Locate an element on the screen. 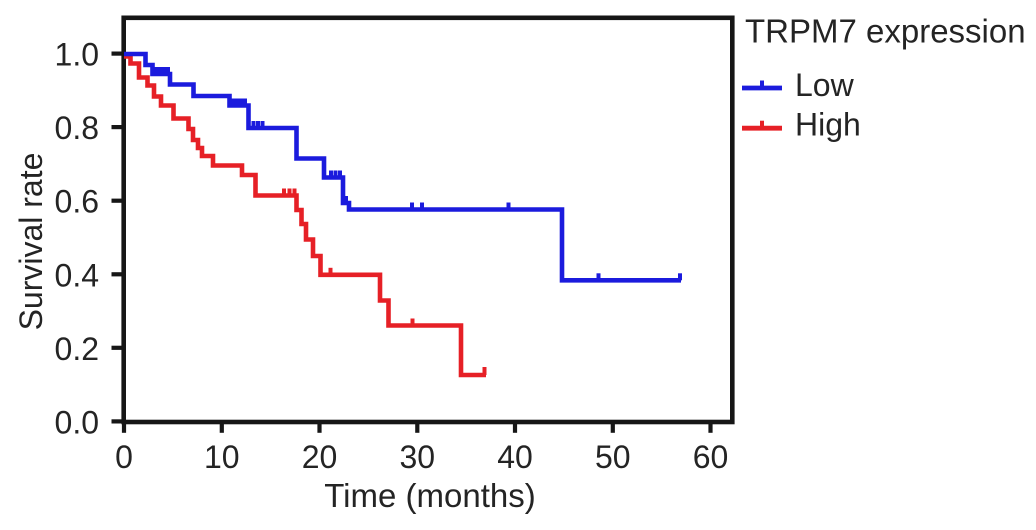 The width and height of the screenshot is (1036, 530). svg-text: 20 is located at coordinates (320, 457).